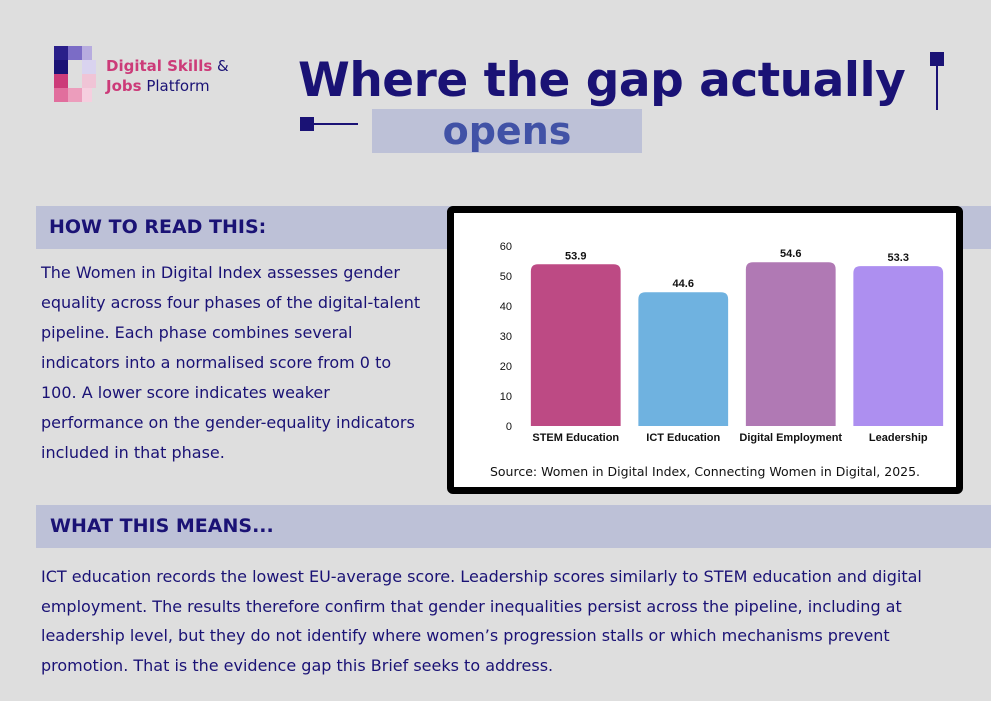 The height and width of the screenshot is (701, 991). What do you see at coordinates (506, 277) in the screenshot?
I see `y-tick-label: 50` at bounding box center [506, 277].